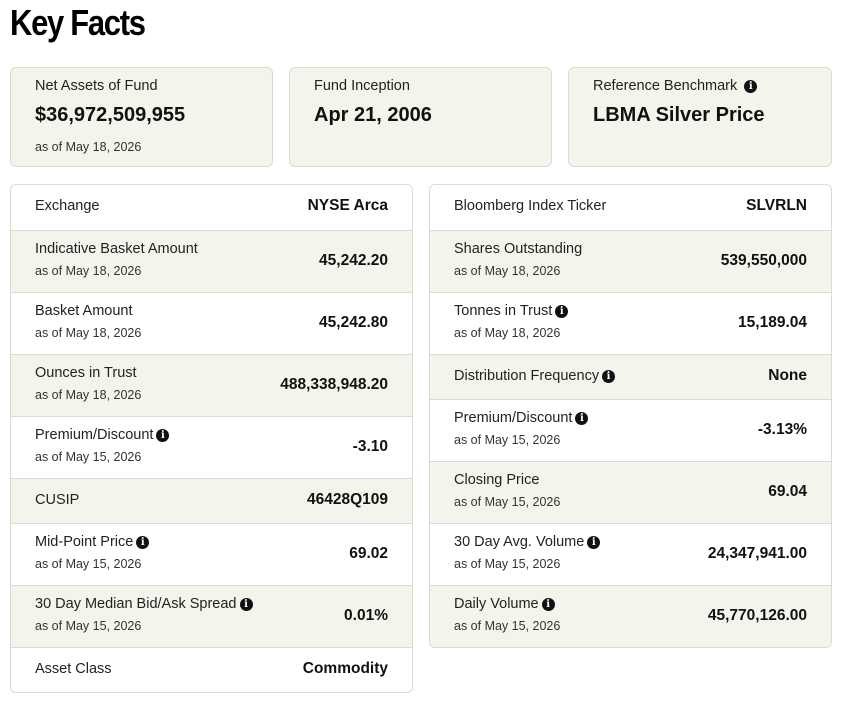 This screenshot has width=845, height=708. Describe the element at coordinates (630, 376) in the screenshot. I see `fact-row-distribution-frequency: Distribution Frequency i None` at that location.